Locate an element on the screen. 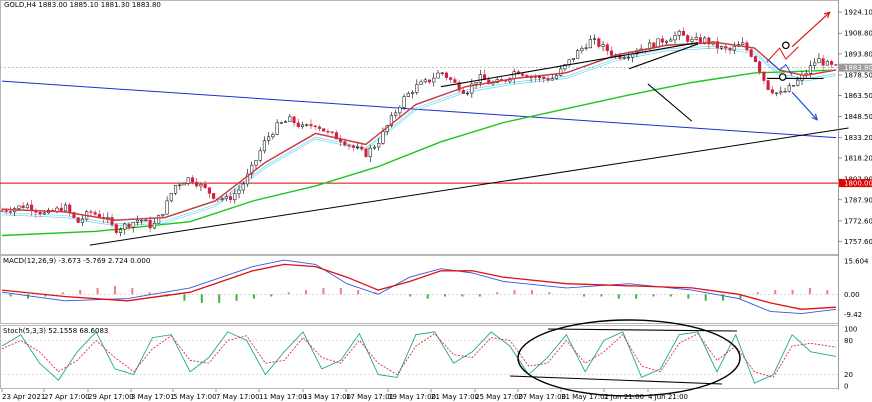  upper-channel-line is located at coordinates (569, 65).